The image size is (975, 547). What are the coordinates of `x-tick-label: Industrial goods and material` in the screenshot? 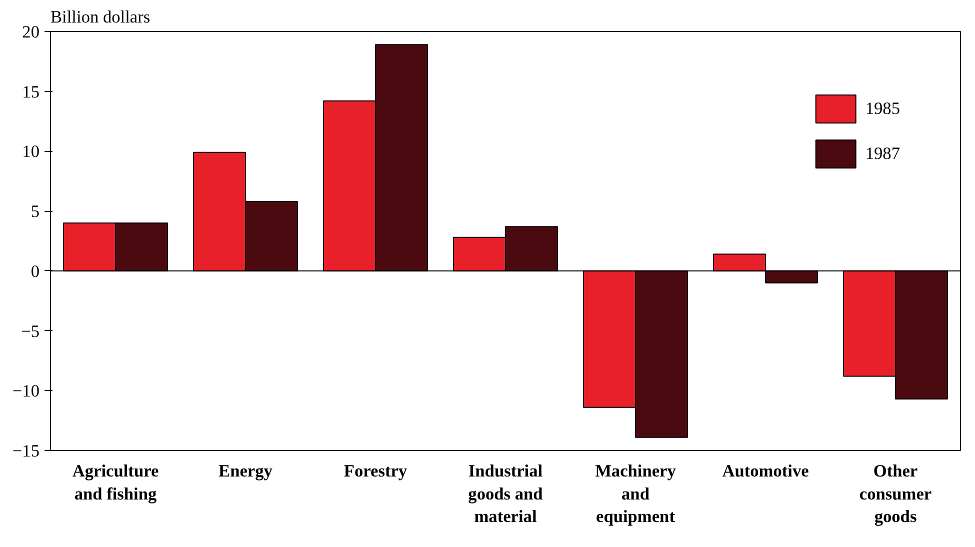 It's located at (506, 494).